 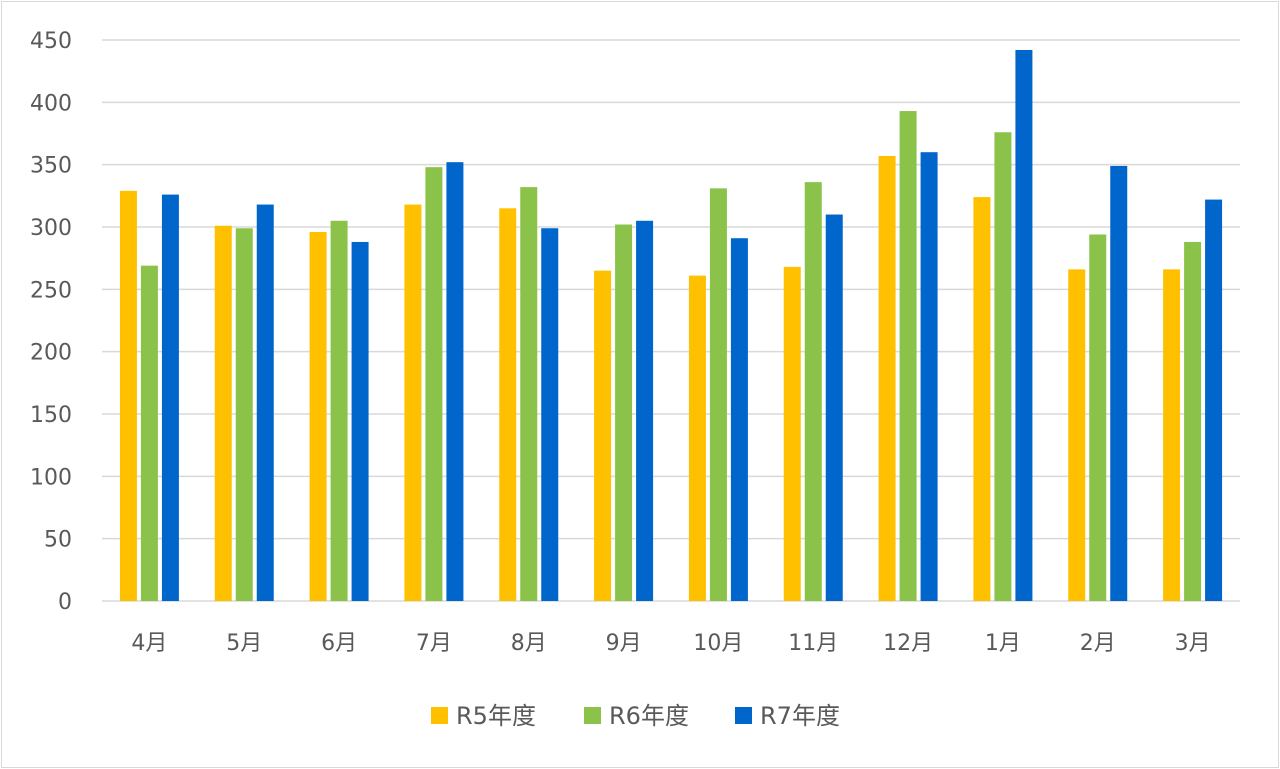 What do you see at coordinates (929, 376) in the screenshot?
I see `bar-R7年度-12月` at bounding box center [929, 376].